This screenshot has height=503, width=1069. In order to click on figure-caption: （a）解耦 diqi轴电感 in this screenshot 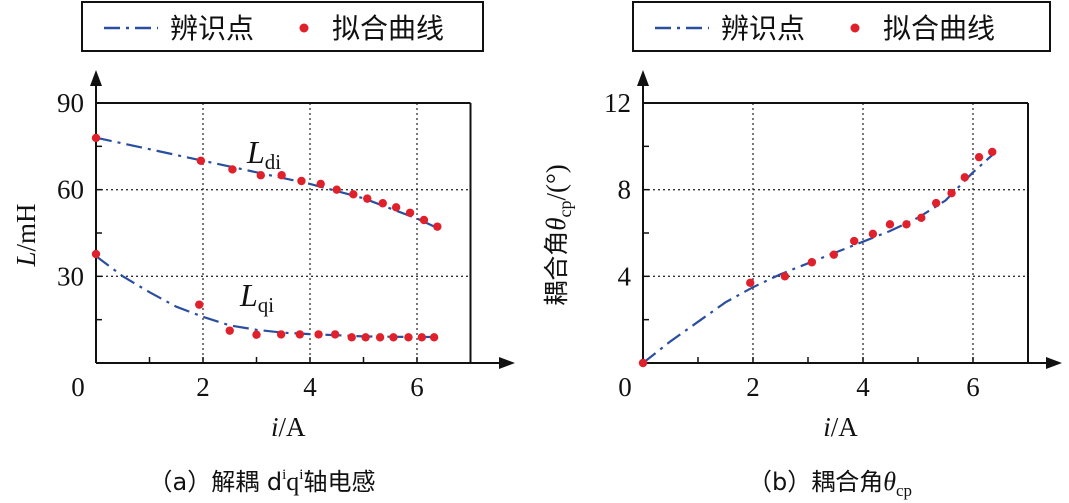, I will do `click(262, 481)`.